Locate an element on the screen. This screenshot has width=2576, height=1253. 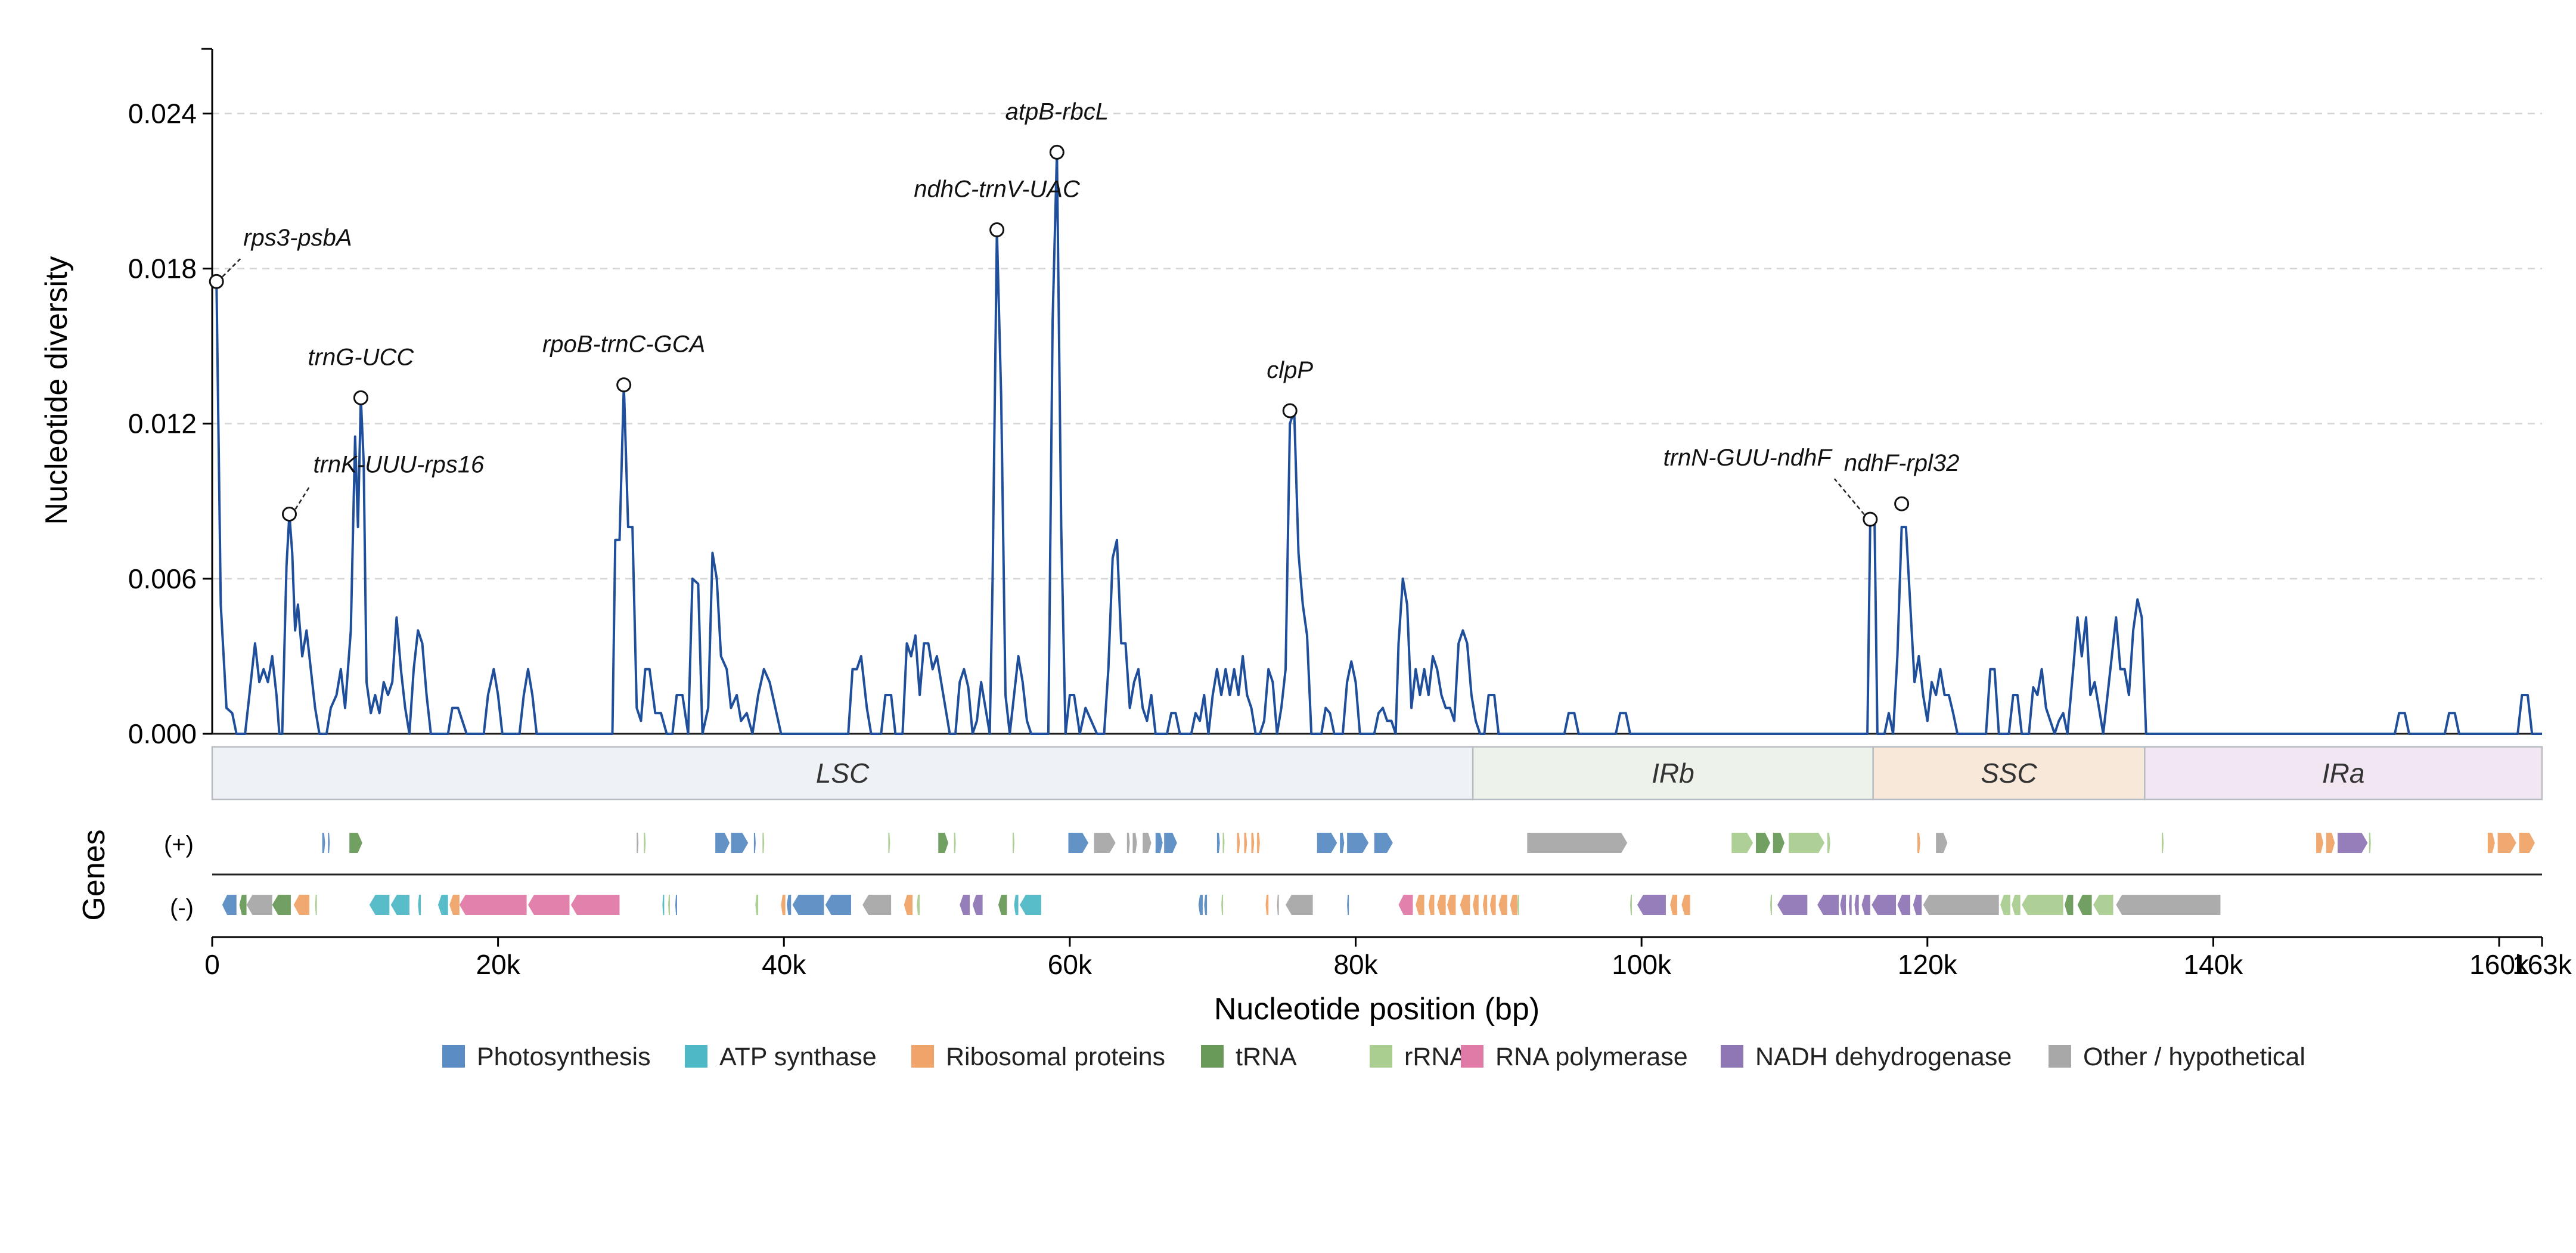
peak-label: ndhC-trnV-UAC is located at coordinates (998, 189).